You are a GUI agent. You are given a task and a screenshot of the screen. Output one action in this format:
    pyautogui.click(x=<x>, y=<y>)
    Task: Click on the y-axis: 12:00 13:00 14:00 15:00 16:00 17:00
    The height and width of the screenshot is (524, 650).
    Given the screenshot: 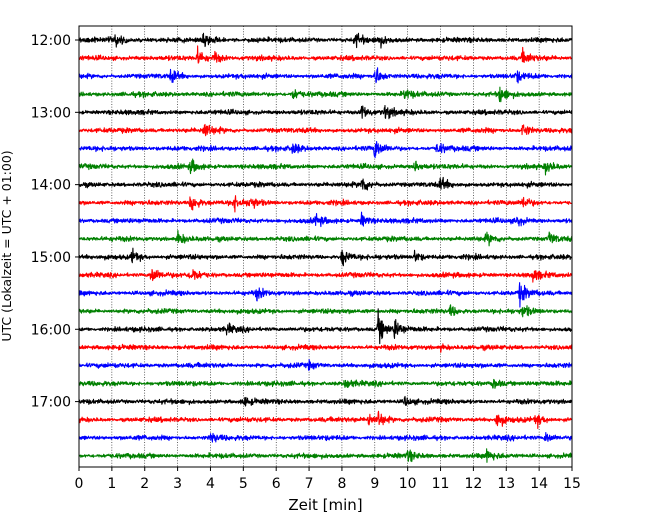 What is the action you would take?
    pyautogui.click(x=55, y=222)
    